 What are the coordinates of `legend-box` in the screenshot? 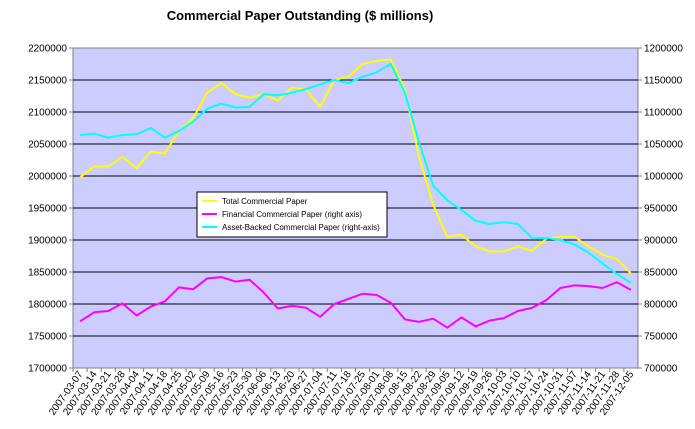 It's located at (292, 214).